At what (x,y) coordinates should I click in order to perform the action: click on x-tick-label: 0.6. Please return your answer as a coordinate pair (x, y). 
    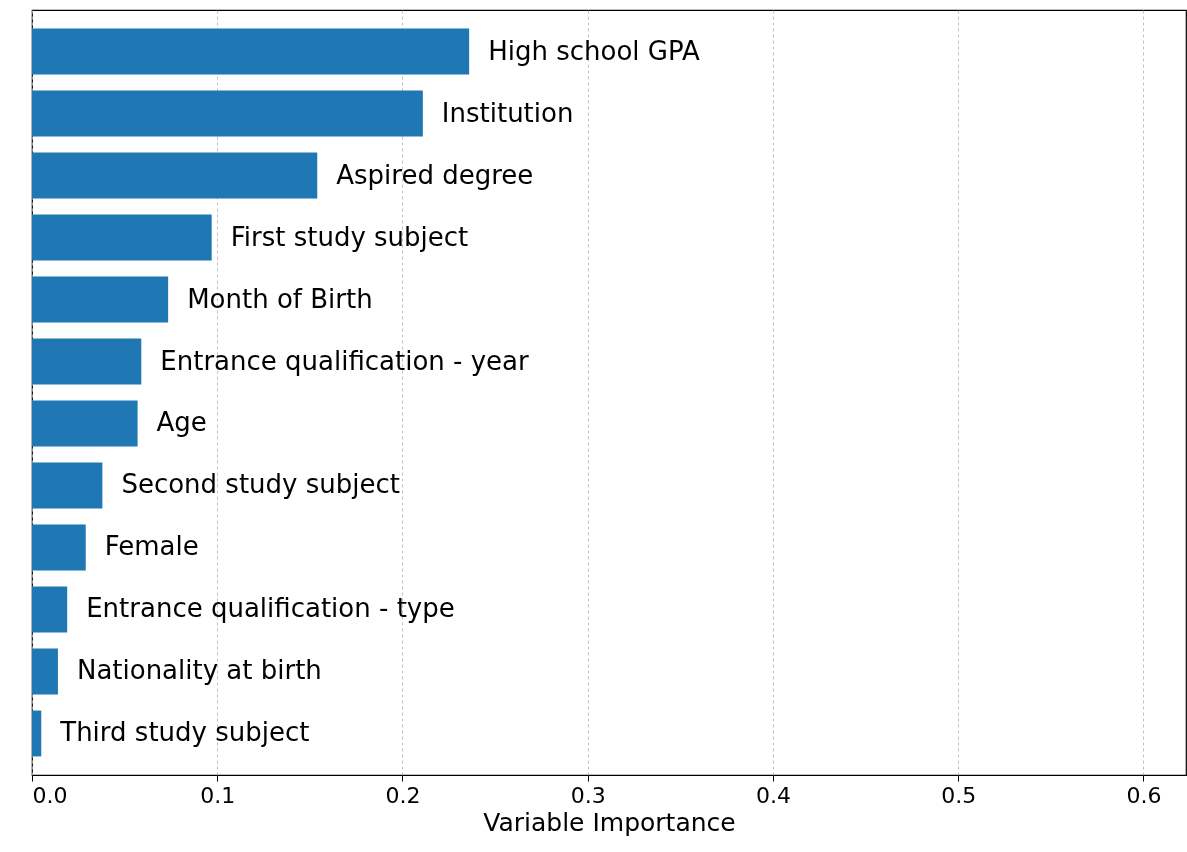
    Looking at the image, I should click on (1144, 795).